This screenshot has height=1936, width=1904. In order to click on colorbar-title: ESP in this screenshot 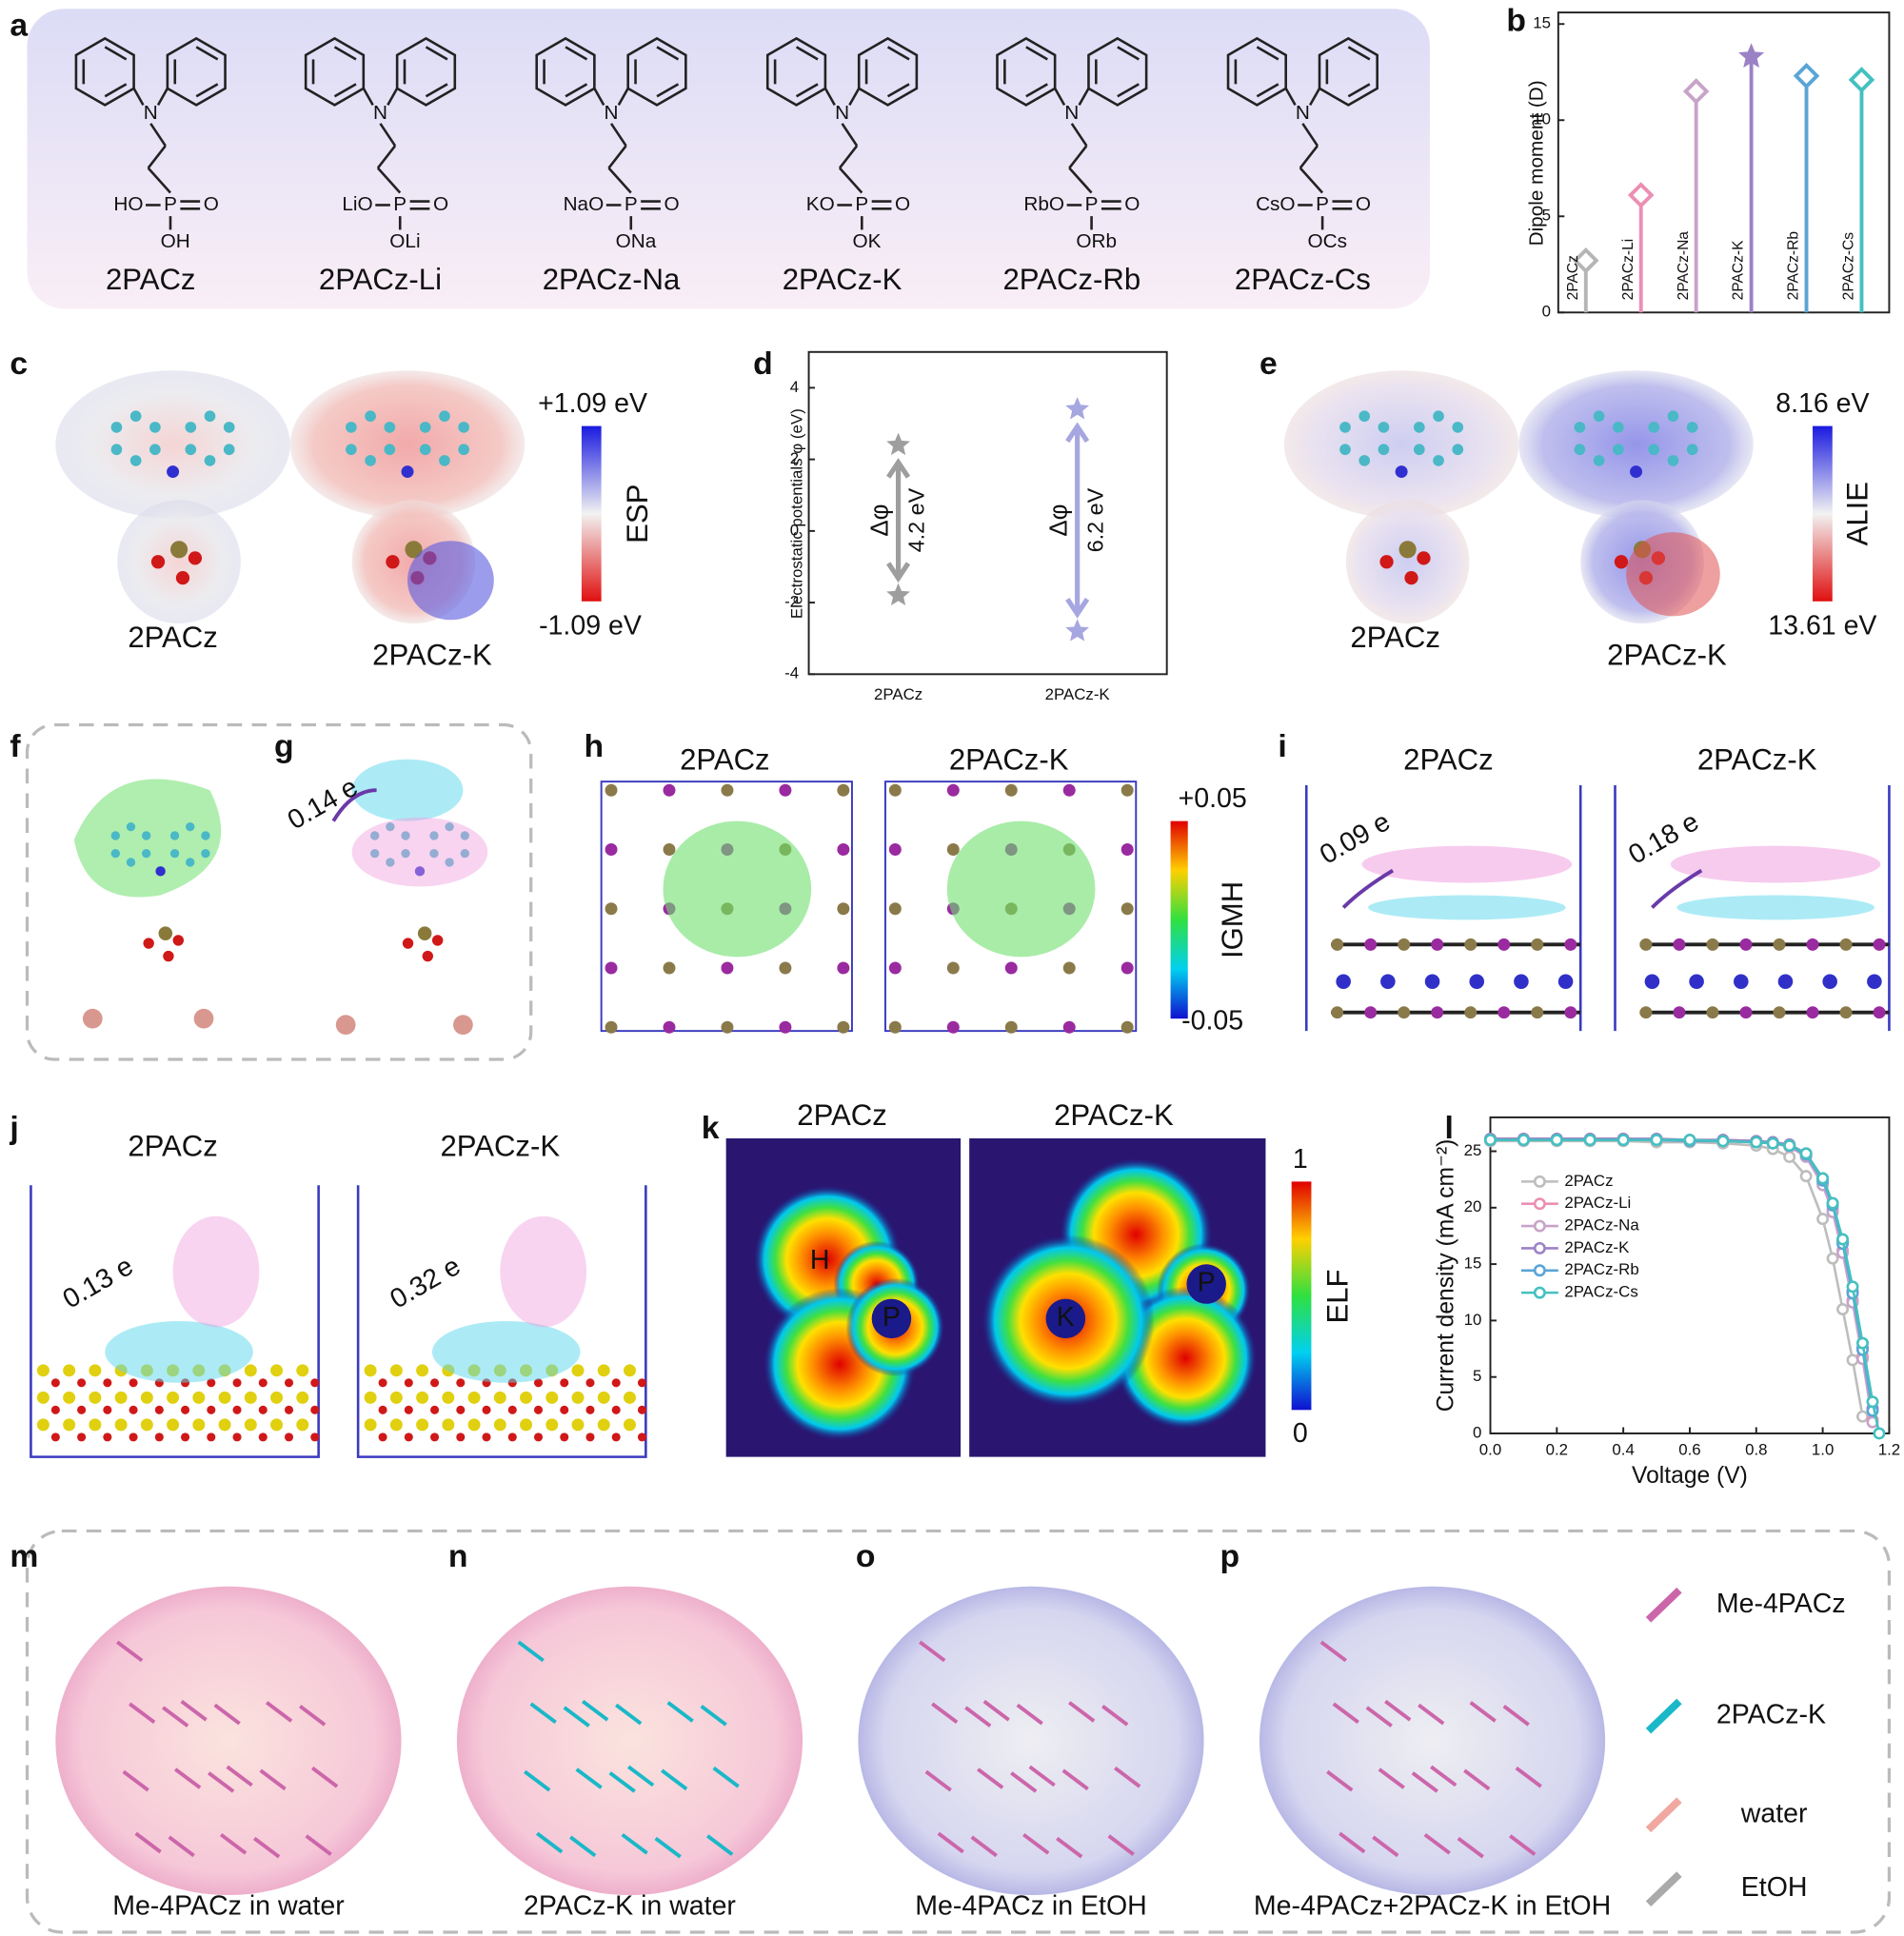, I will do `click(637, 513)`.